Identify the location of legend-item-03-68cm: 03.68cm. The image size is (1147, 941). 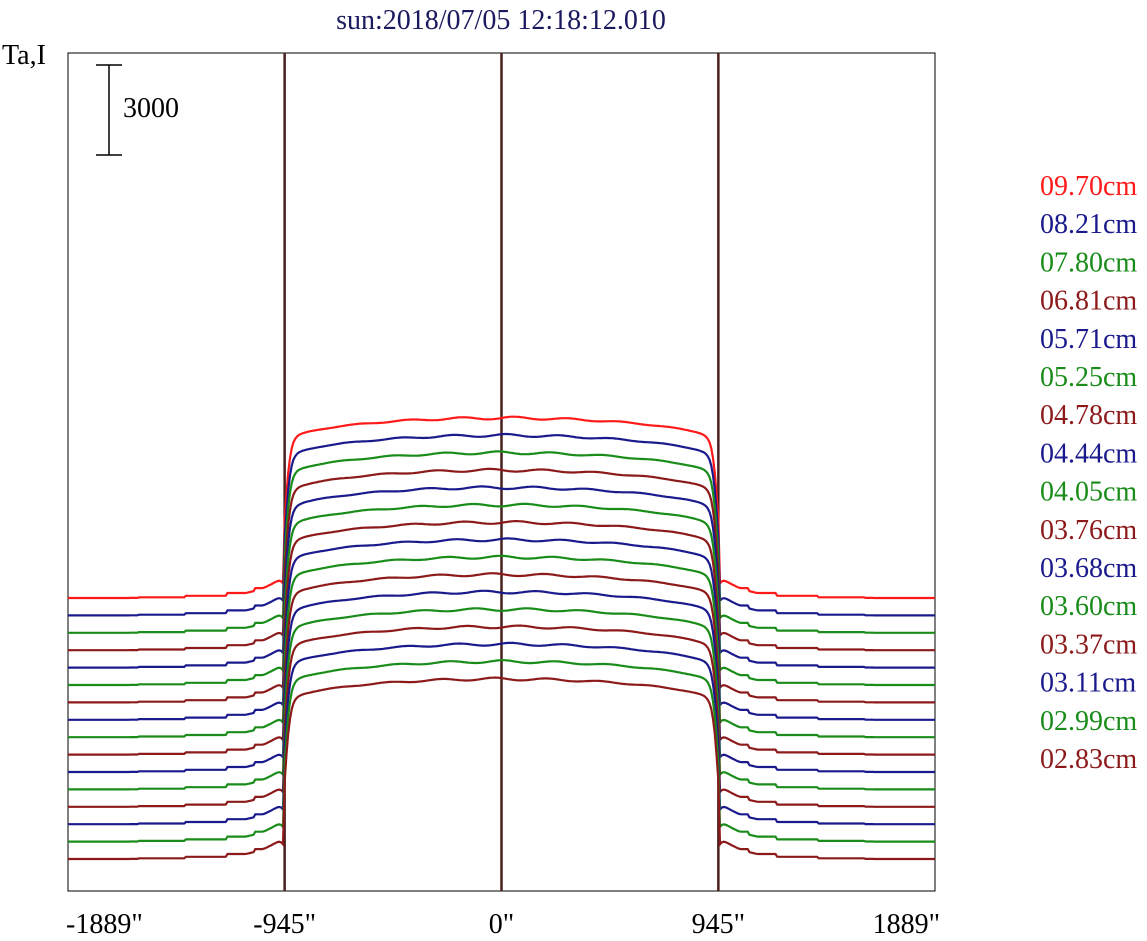
(1088, 568).